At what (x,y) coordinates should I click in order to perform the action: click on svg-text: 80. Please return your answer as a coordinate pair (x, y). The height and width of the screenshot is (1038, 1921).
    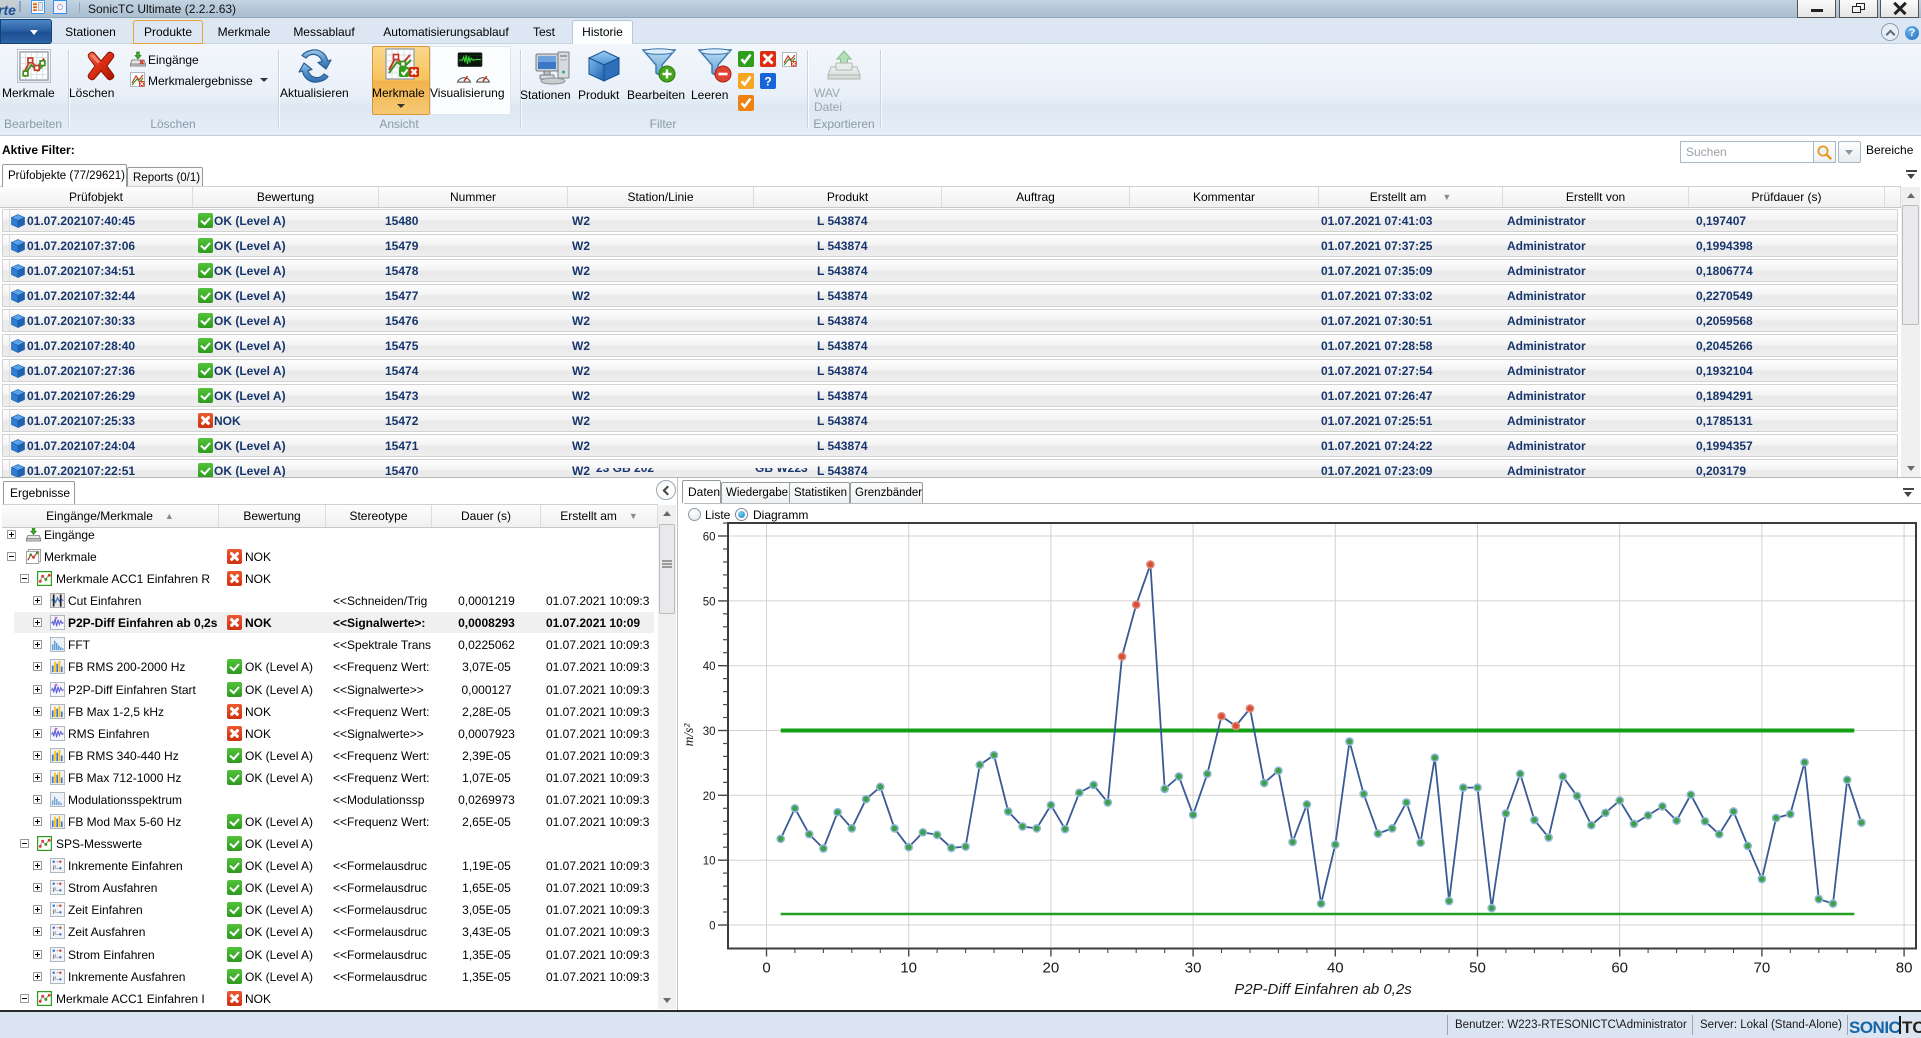
    Looking at the image, I should click on (1904, 968).